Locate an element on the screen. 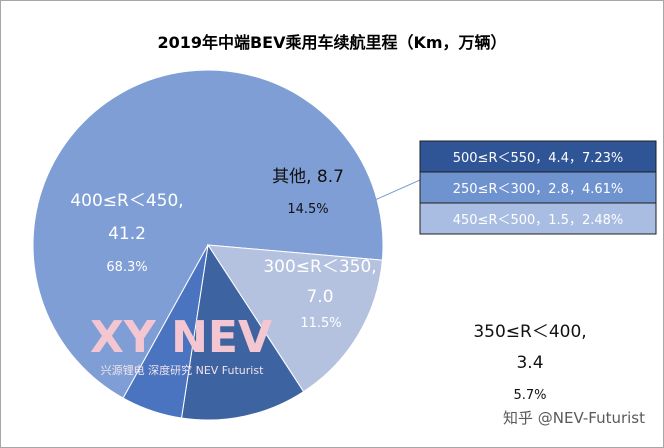 The image size is (664, 448). slice-label-400-450-value: 41.2 is located at coordinates (127, 234).